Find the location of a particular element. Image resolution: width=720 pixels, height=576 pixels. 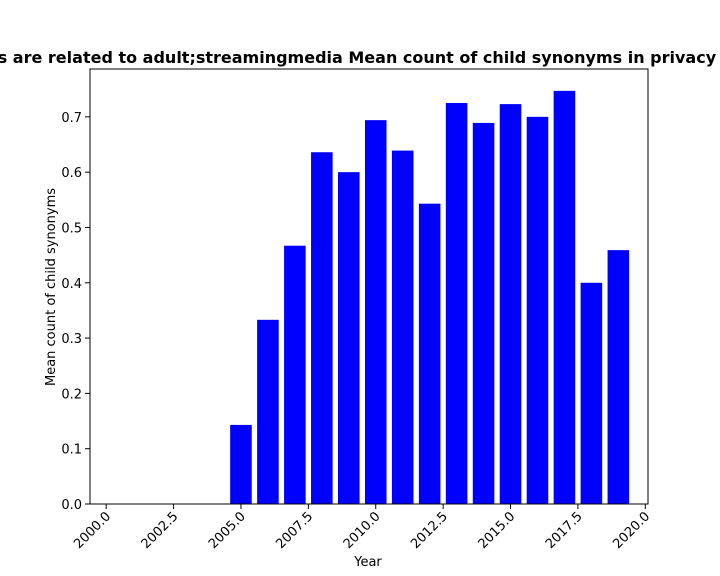

y-axis: 0.0 0.1 0.2 0.3 0.4 0.5 0.6 0.7 is located at coordinates (75, 312).